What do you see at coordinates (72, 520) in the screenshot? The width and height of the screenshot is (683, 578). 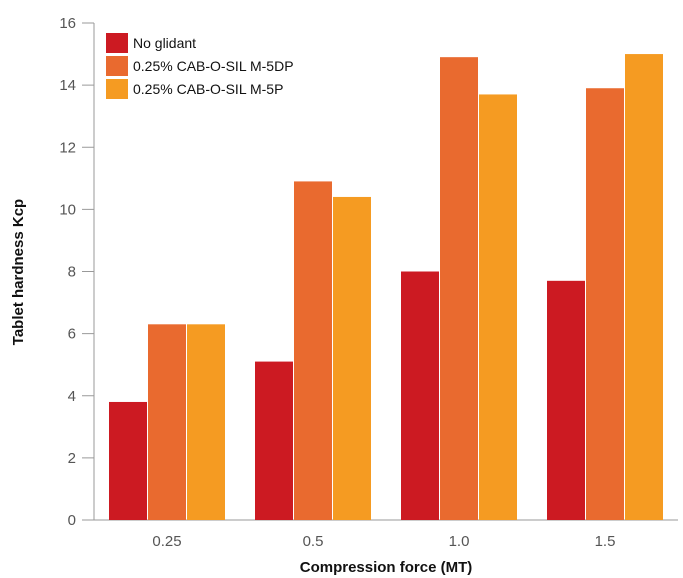 I see `y-tick-label: 0` at bounding box center [72, 520].